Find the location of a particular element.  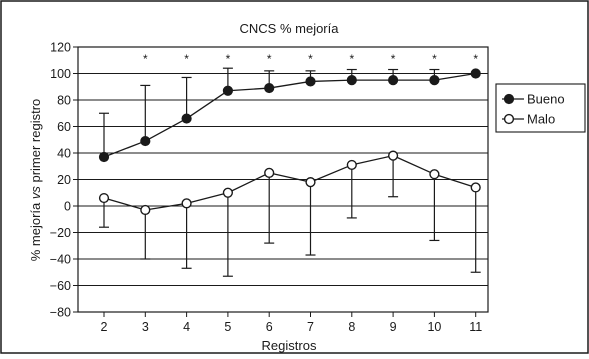

series-line-malo is located at coordinates (289, 182).